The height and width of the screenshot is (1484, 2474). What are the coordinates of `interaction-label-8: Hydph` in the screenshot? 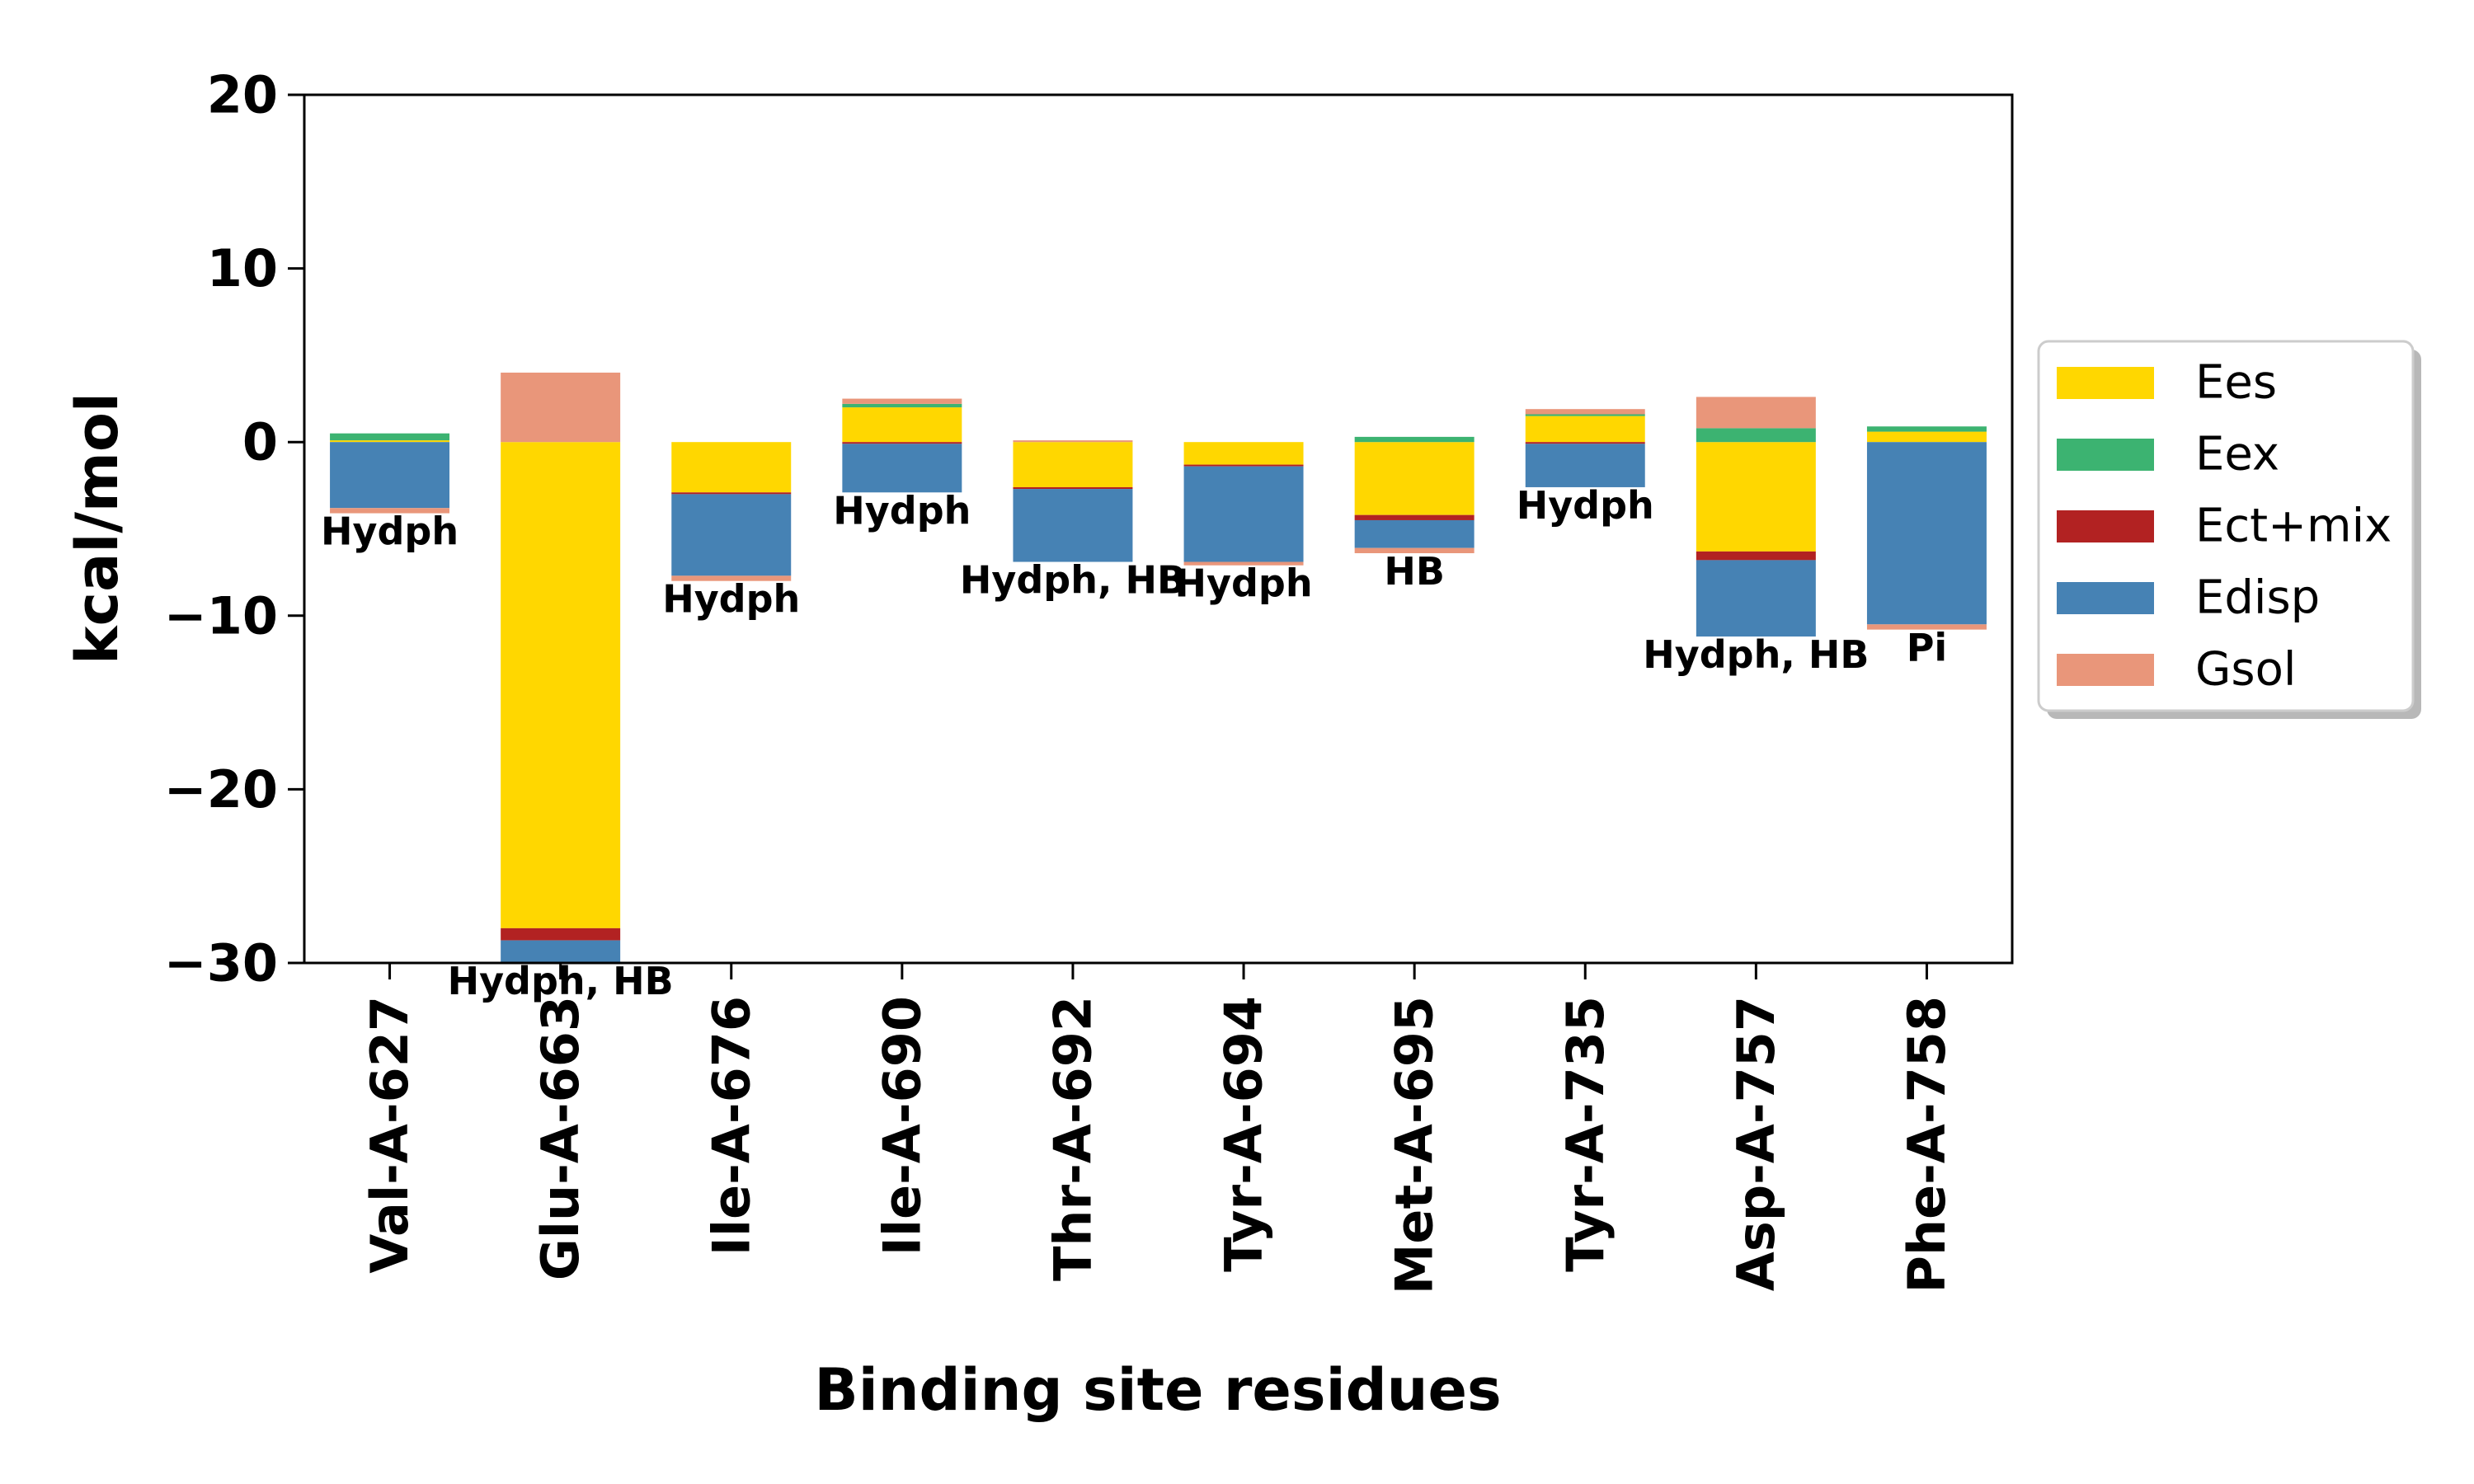 It's located at (1585, 505).